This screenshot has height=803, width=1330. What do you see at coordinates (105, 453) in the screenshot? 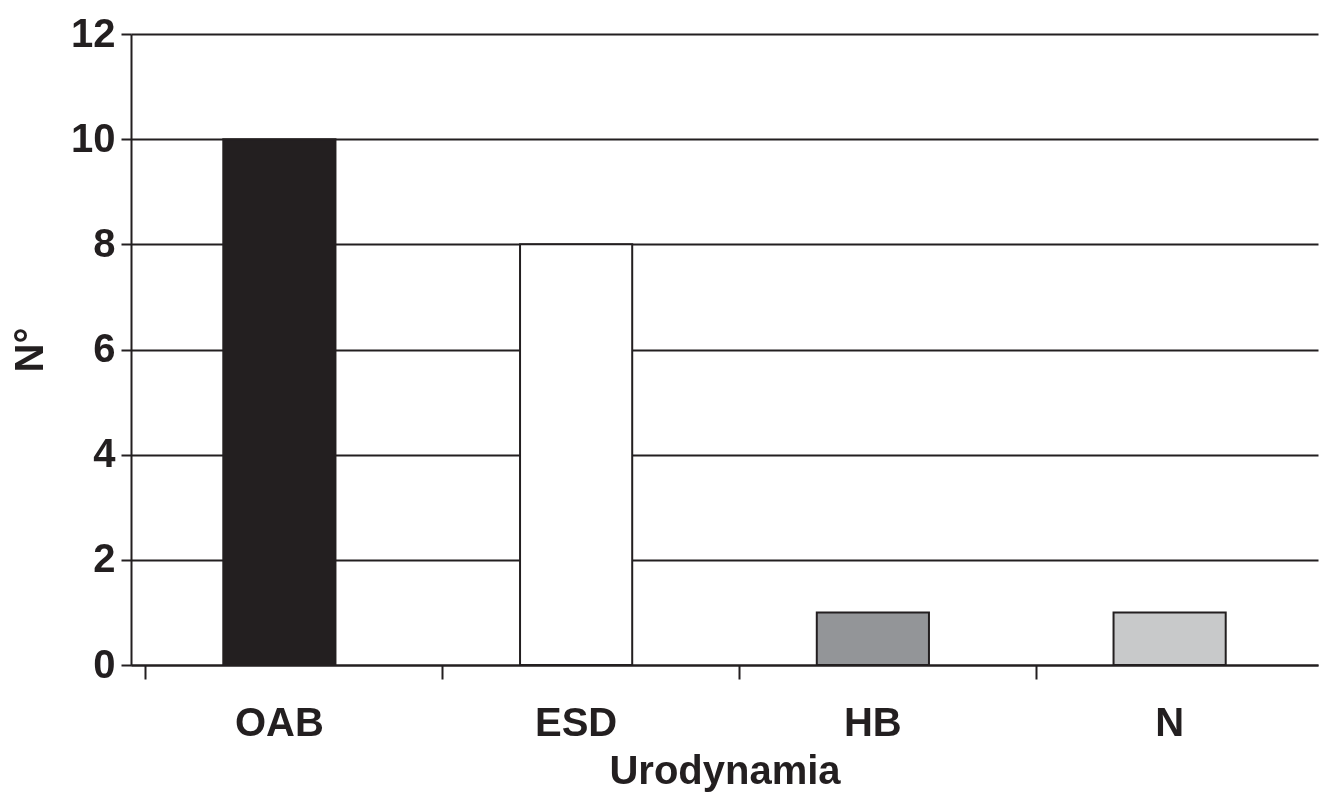
I see `y-tick-label: 4` at bounding box center [105, 453].